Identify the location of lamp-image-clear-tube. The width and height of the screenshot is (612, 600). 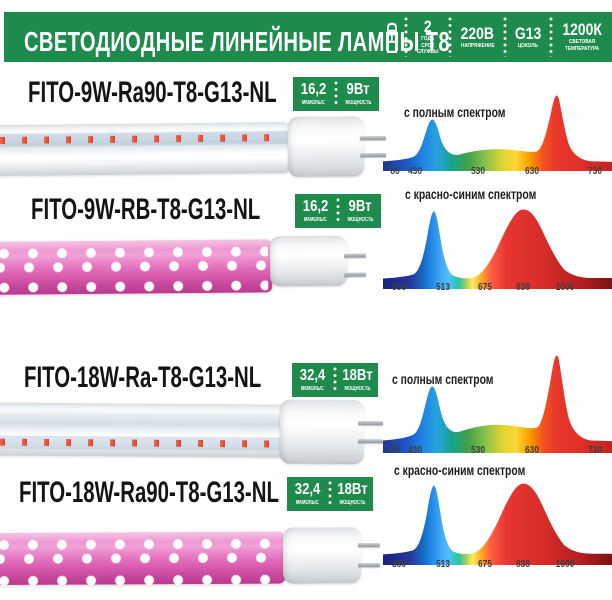
(195, 148).